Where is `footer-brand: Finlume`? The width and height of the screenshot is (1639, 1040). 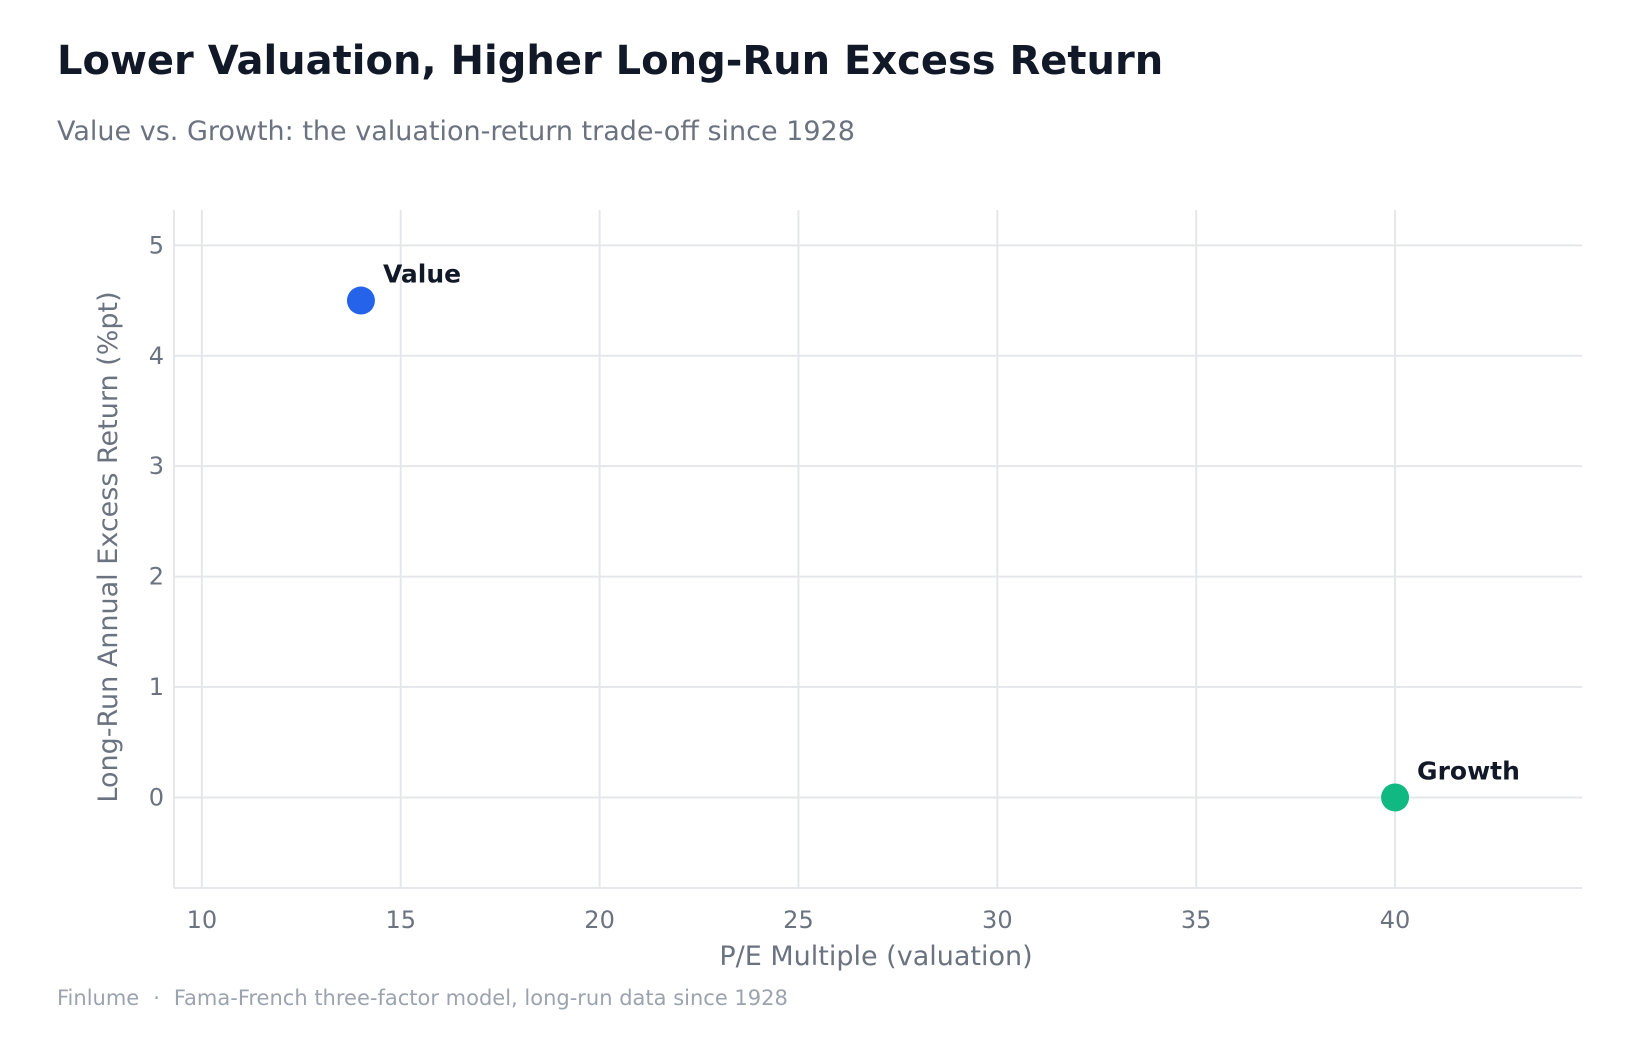
footer-brand: Finlume is located at coordinates (98, 998).